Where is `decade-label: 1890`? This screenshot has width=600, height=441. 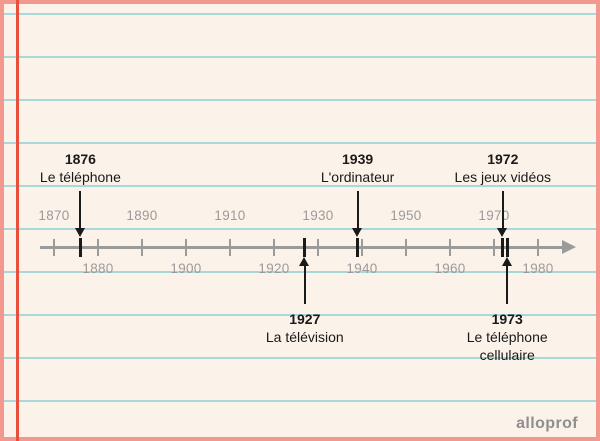 decade-label: 1890 is located at coordinates (142, 215).